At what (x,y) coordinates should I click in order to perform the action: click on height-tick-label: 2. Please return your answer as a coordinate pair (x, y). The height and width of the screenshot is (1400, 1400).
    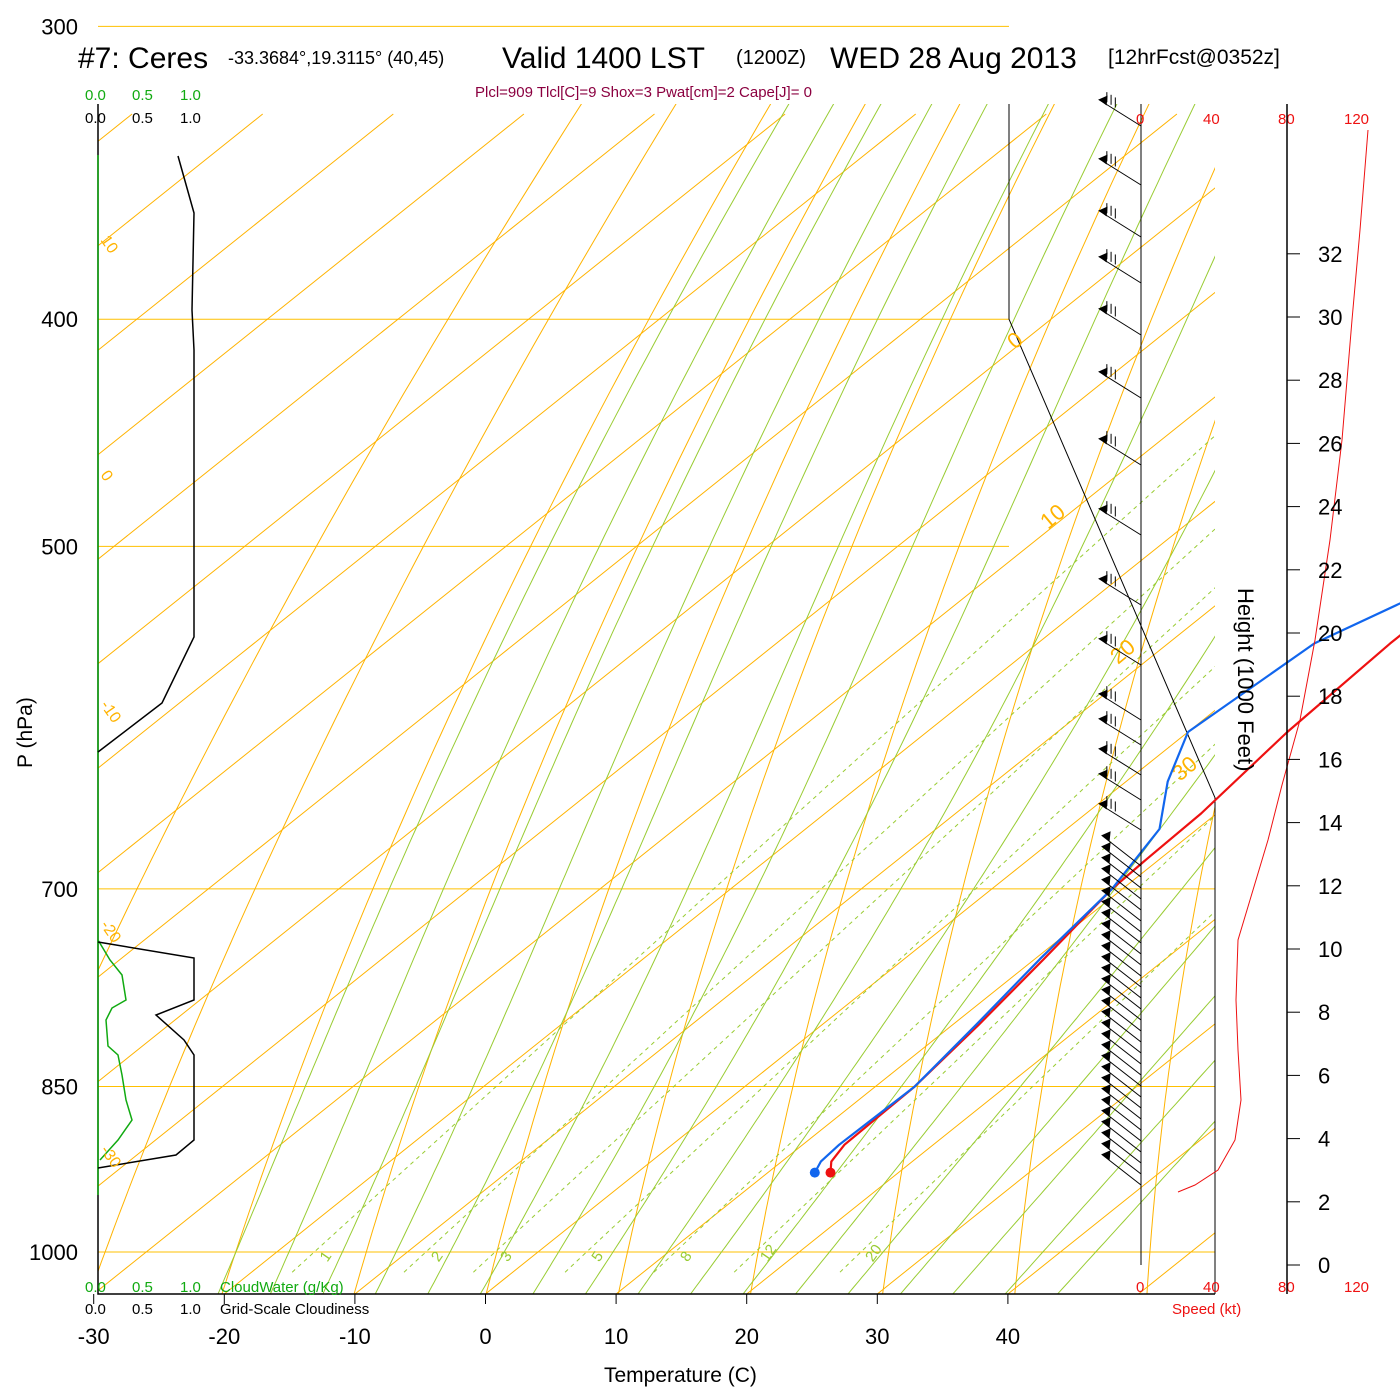
    Looking at the image, I should click on (1324, 1202).